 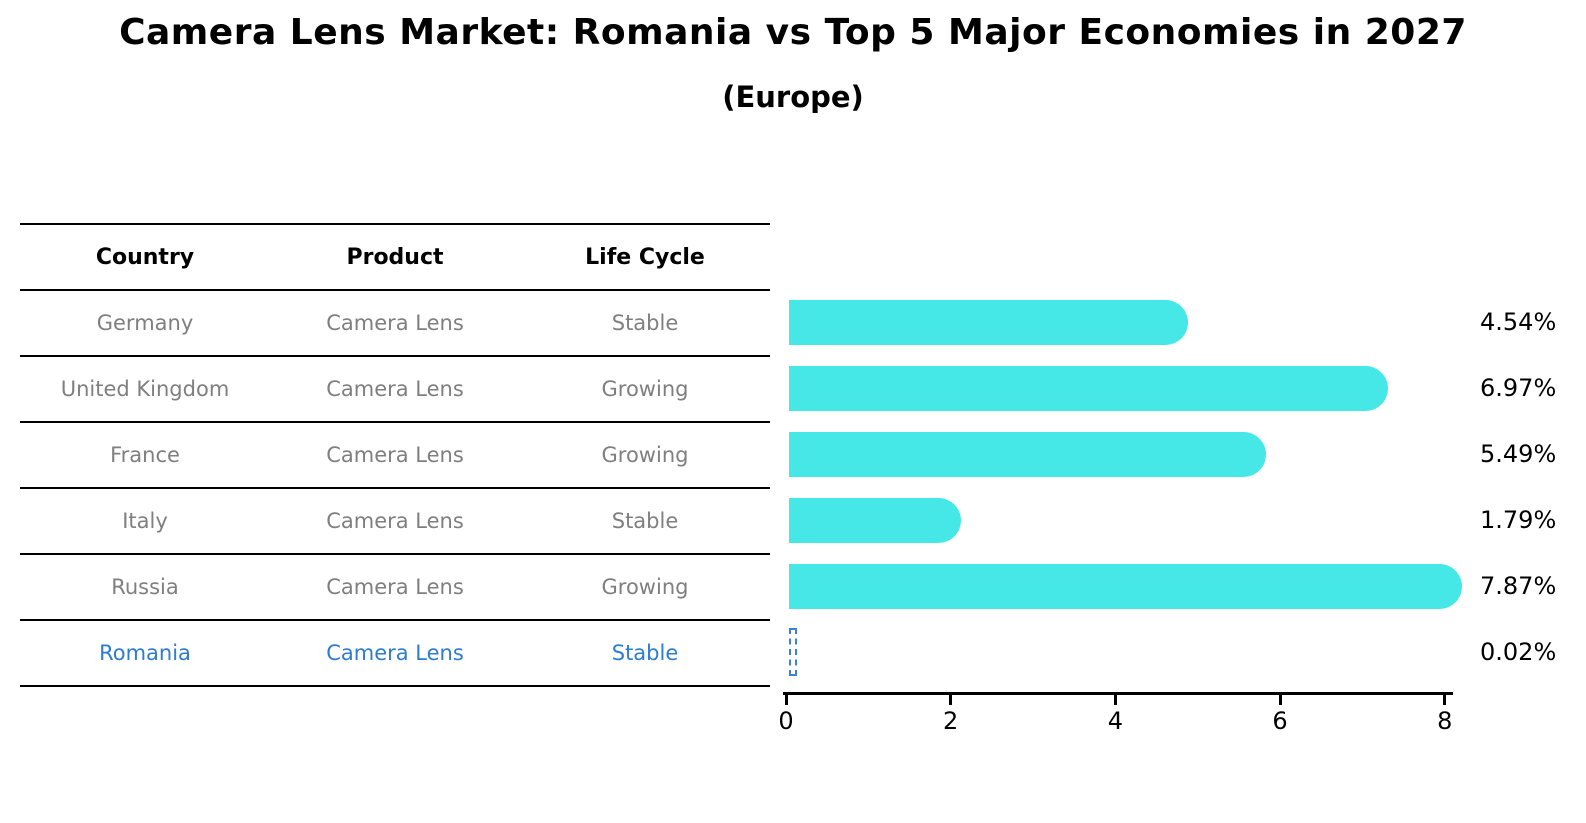 I want to click on value-label-row-italy: 1.79%, so click(x=1518, y=520).